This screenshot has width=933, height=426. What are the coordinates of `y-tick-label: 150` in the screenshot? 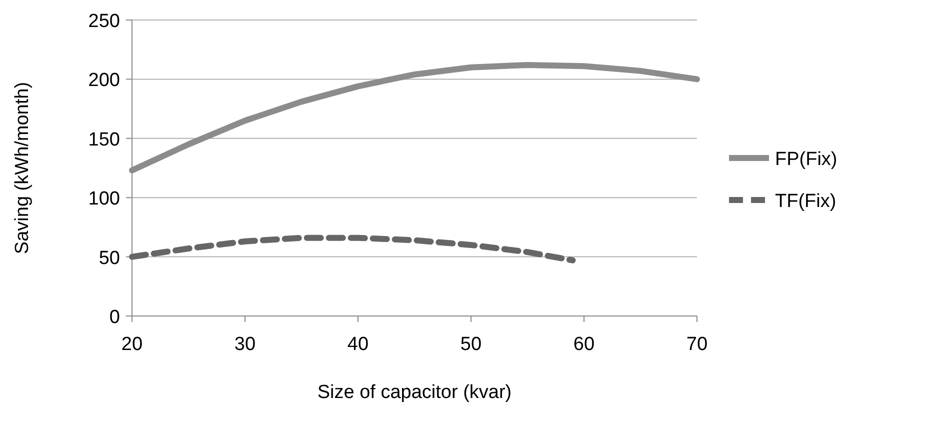 It's located at (104, 139).